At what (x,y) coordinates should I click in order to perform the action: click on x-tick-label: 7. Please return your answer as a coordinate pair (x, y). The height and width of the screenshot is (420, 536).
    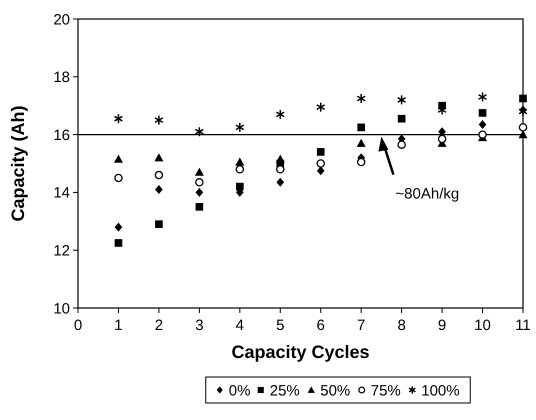
    Looking at the image, I should click on (361, 325).